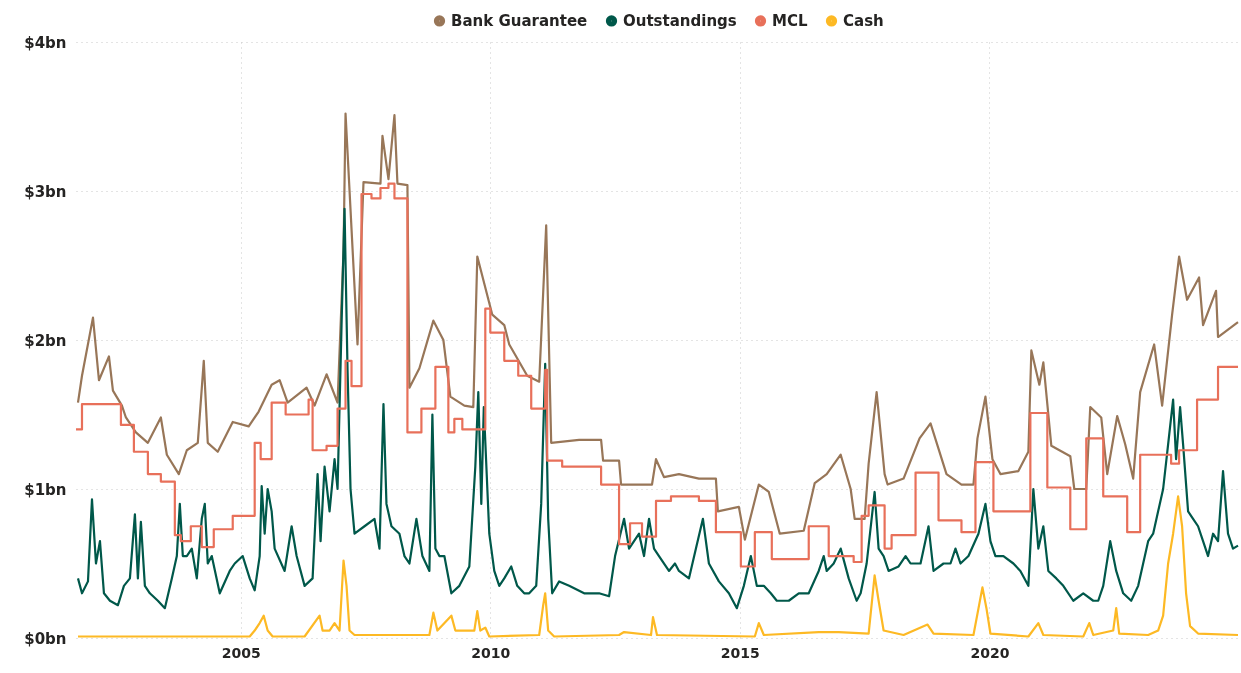 This screenshot has width=1241, height=673. What do you see at coordinates (740, 652) in the screenshot?
I see `x-tick-label: 2015` at bounding box center [740, 652].